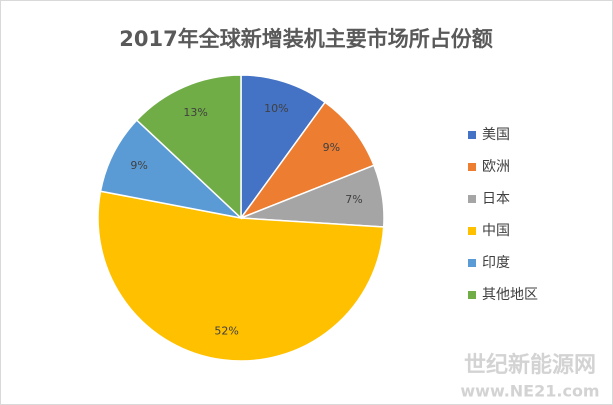  I want to click on watermark: 世纪新能源网, so click(530, 365).